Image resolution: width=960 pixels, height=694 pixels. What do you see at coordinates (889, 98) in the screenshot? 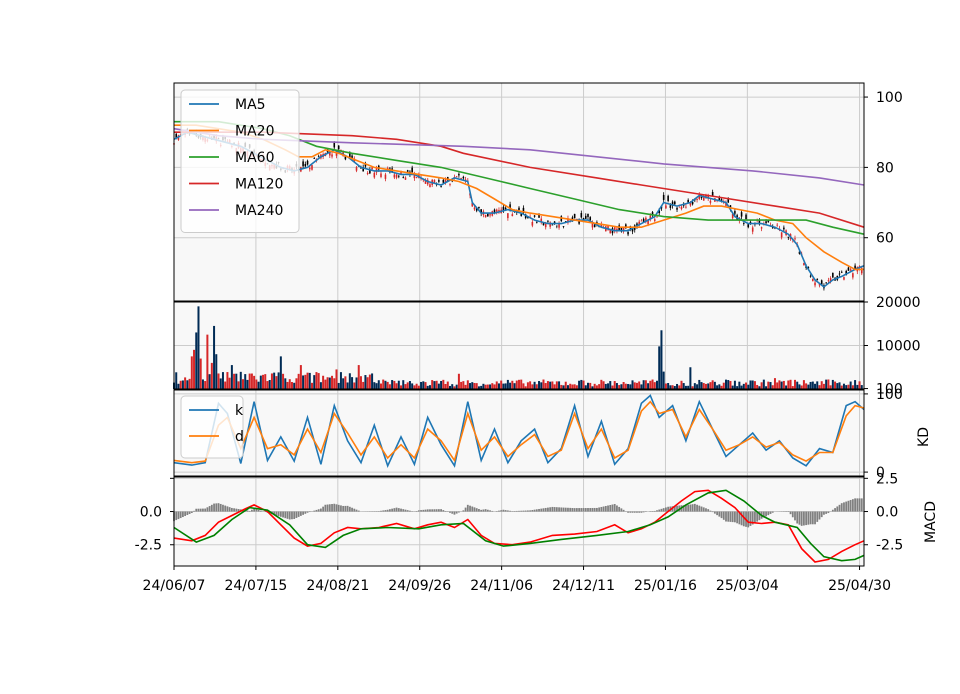
I see `price-y-tick-label: 100` at bounding box center [889, 98].